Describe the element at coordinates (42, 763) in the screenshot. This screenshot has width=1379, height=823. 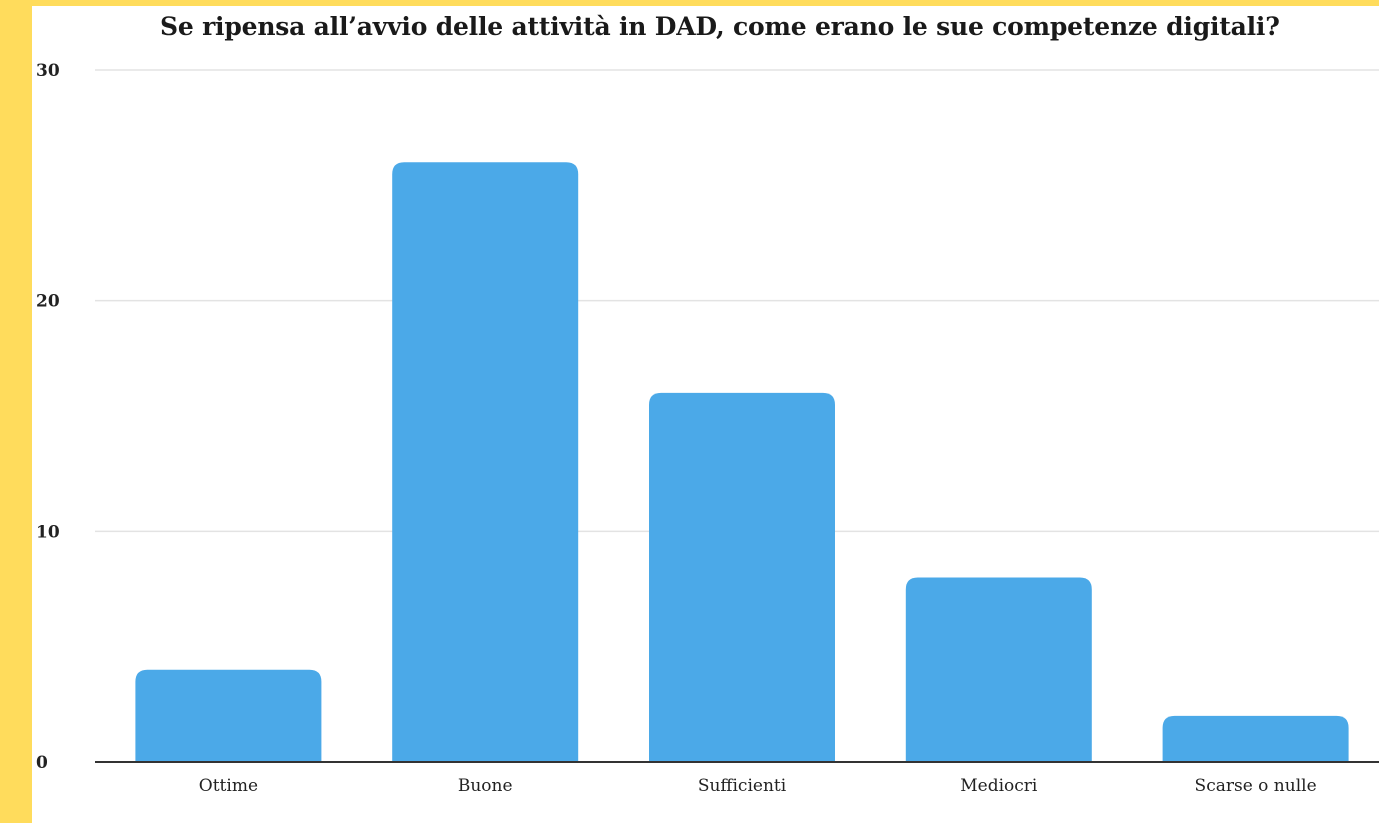
I see `y-tick-label-0: 0` at that location.